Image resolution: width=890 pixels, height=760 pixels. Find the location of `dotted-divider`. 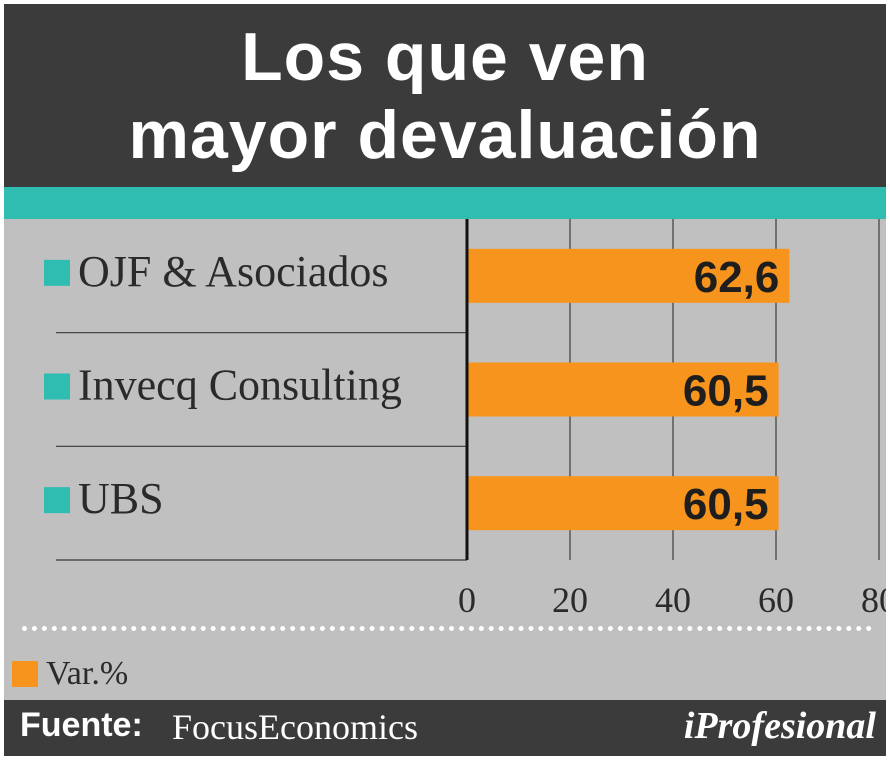

dotted-divider is located at coordinates (447, 628).